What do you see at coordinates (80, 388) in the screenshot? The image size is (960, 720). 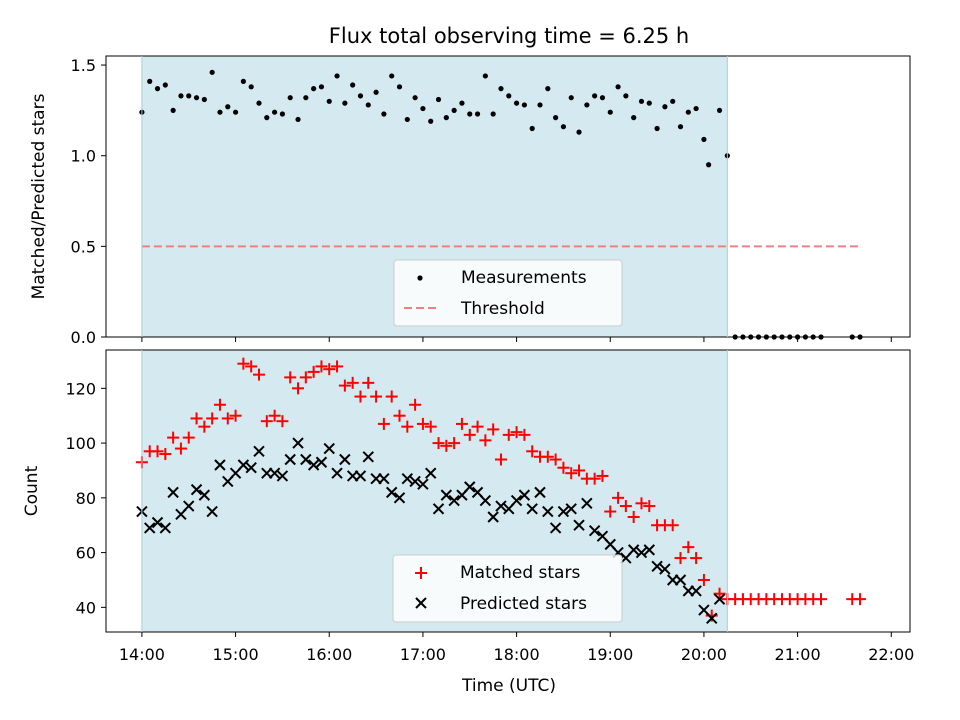 I see `y-tick-label: 120` at bounding box center [80, 388].